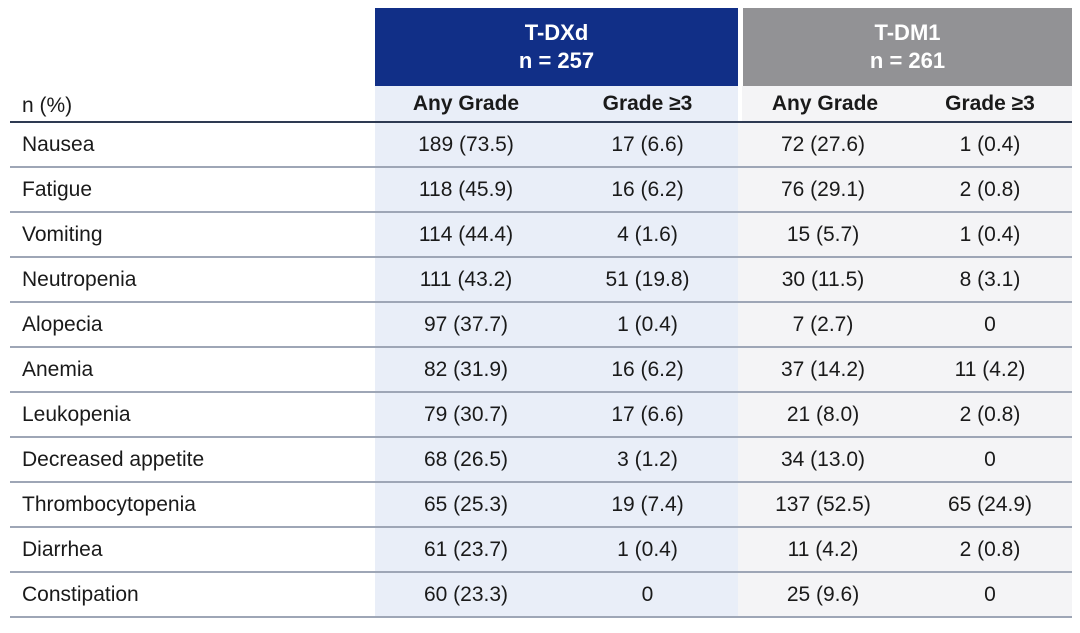 The image size is (1080, 633). I want to click on table-row-alopecia: Alopecia 97 (37.7) 1 (0.4) 7 (2.7) 0, so click(541, 325).